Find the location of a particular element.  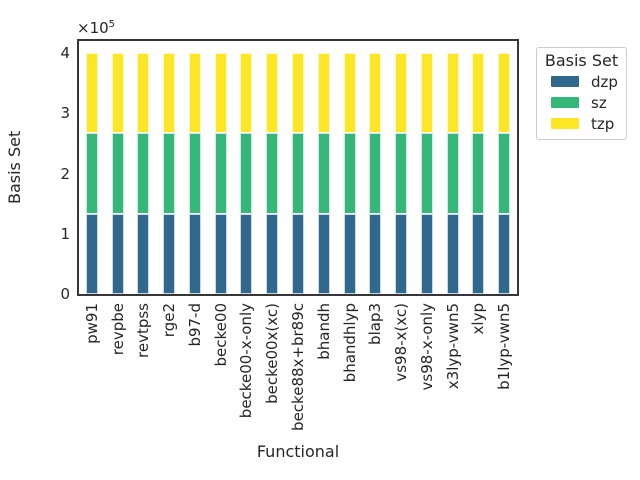

x-tick-label: revtpss is located at coordinates (143, 330).